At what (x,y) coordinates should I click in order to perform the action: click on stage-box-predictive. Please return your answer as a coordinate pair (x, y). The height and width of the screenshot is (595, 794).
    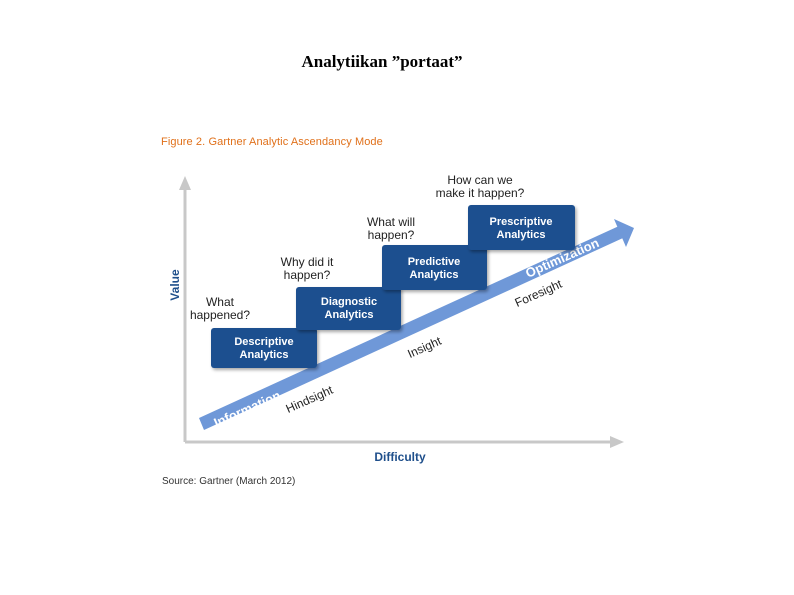
    Looking at the image, I should click on (434, 267).